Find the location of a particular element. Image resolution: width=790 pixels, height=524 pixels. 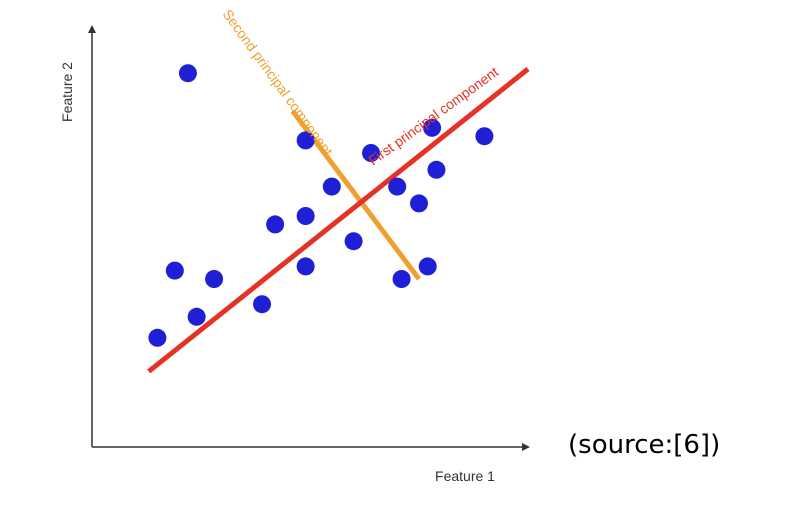

first-component-label: First principal component is located at coordinates (433, 115).